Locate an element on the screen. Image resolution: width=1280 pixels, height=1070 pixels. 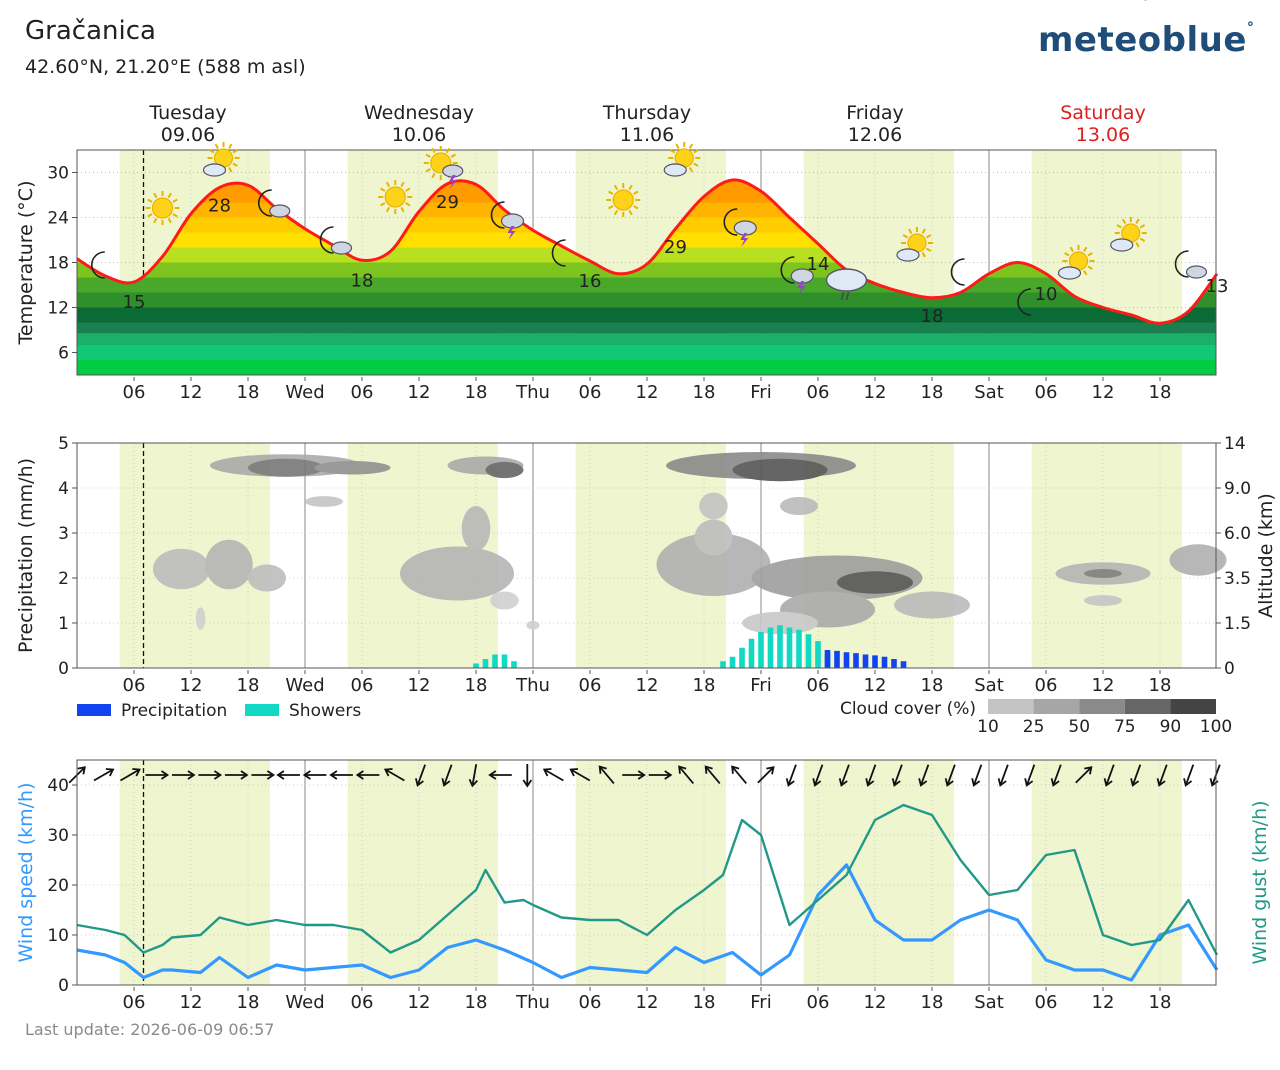
rain-drop is located at coordinates (847, 296).